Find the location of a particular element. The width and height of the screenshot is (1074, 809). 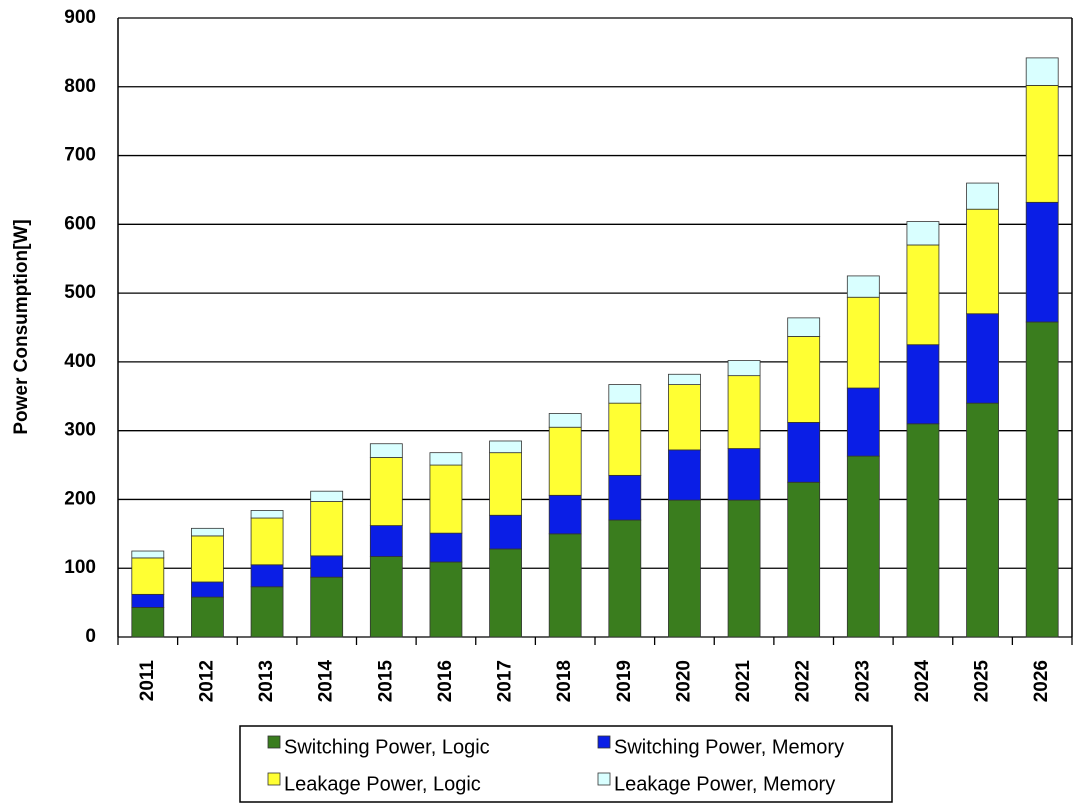

legend-label: Leakage Power, Logic is located at coordinates (382, 784).